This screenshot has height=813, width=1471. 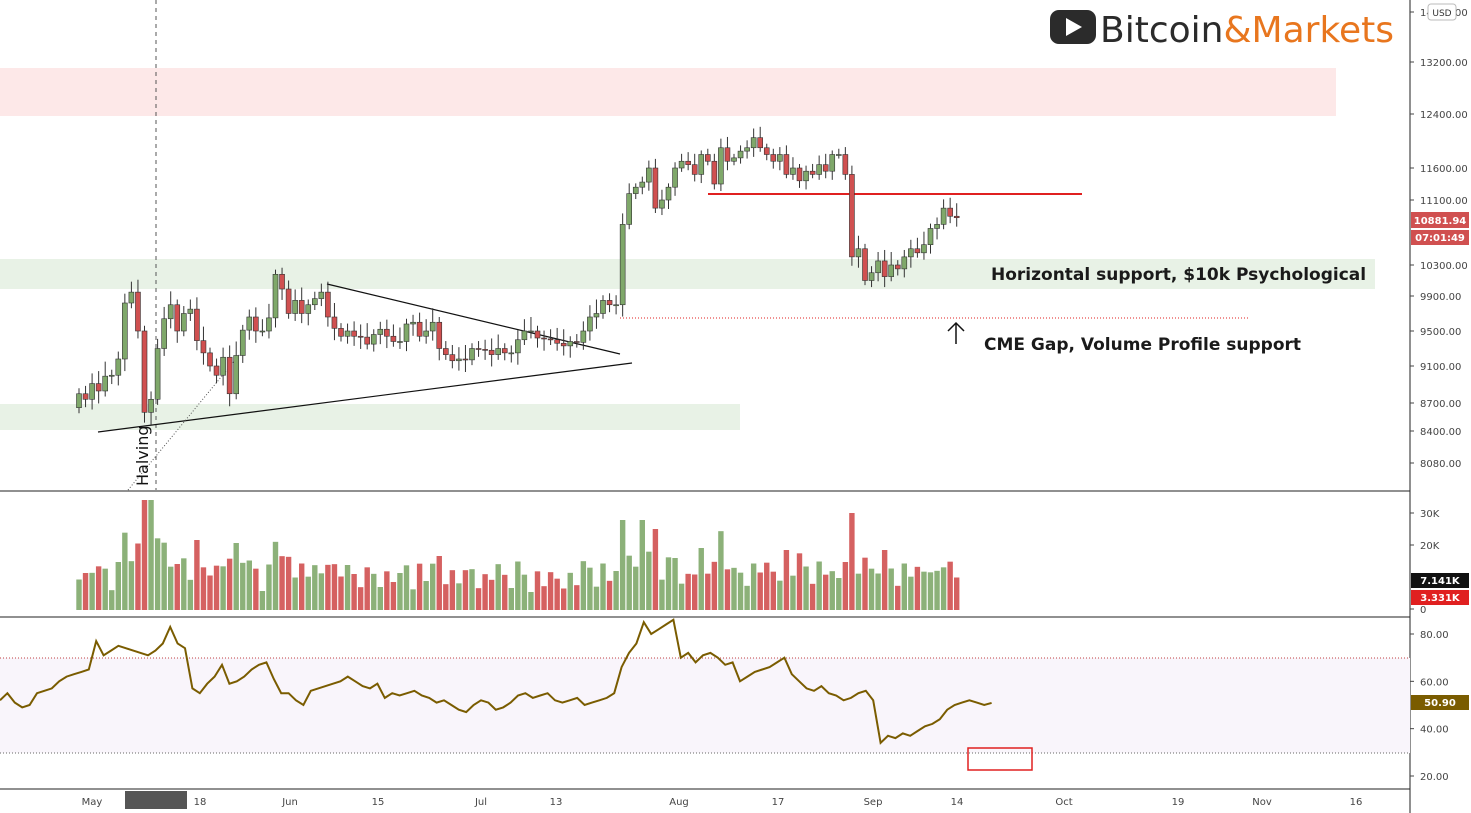 What do you see at coordinates (556, 802) in the screenshot?
I see `time-tick-label: 13` at bounding box center [556, 802].